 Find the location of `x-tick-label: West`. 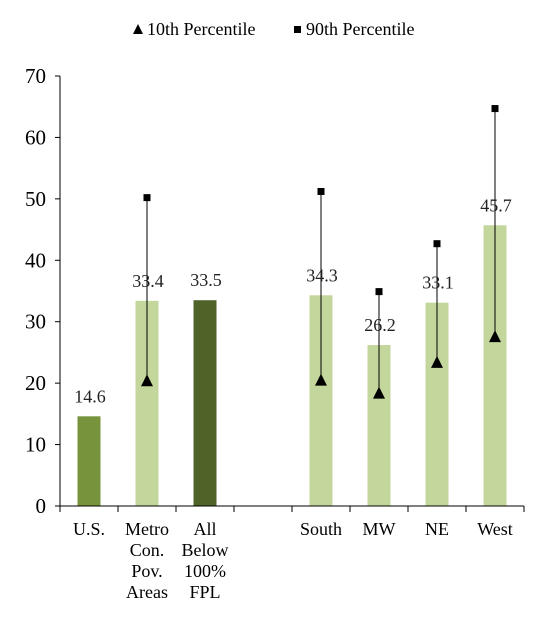

x-tick-label: West is located at coordinates (495, 529).